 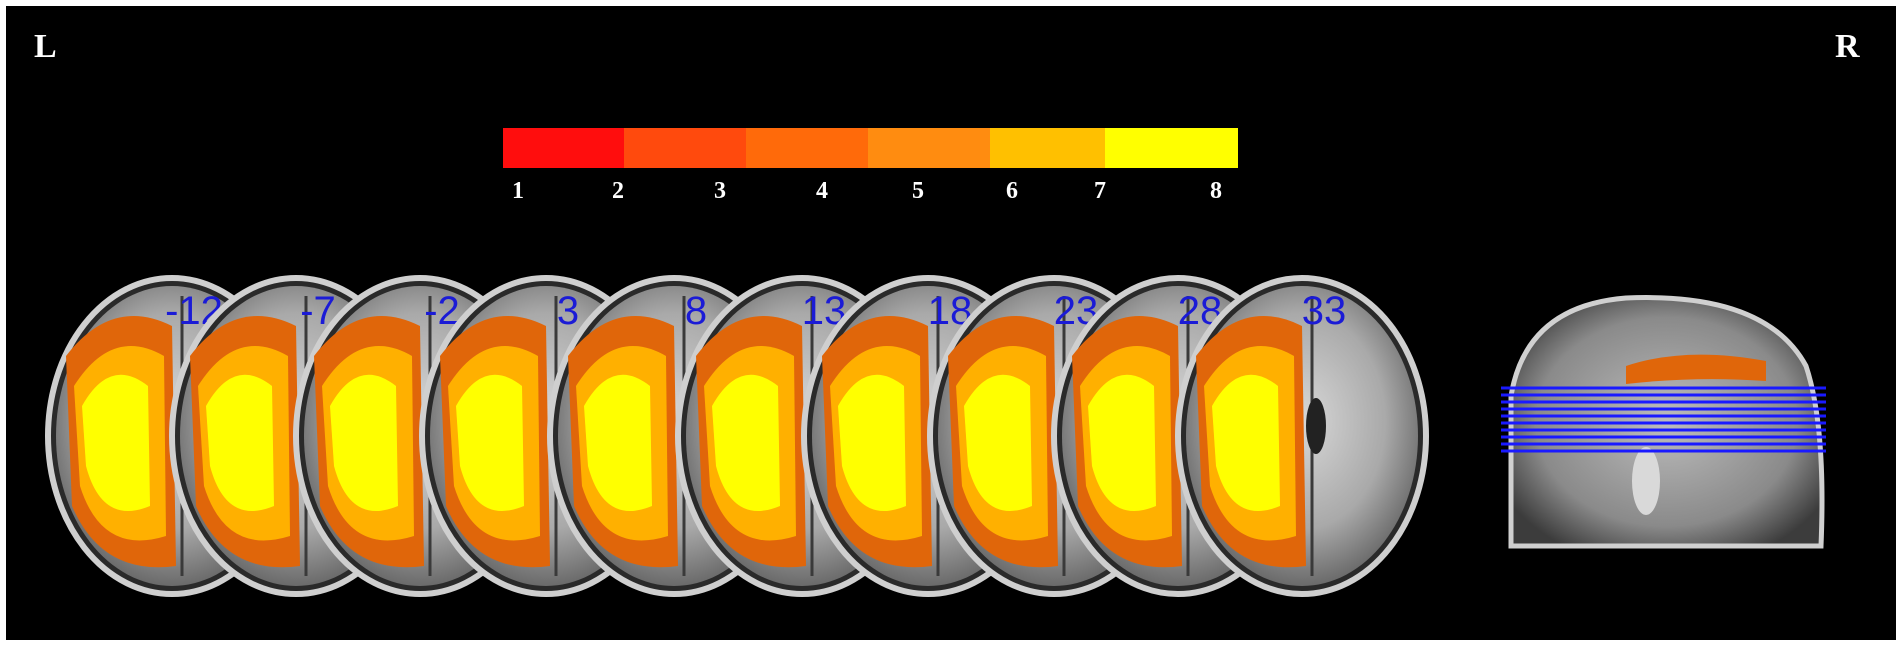 I want to click on axial-slice, so click(x=1302, y=436).